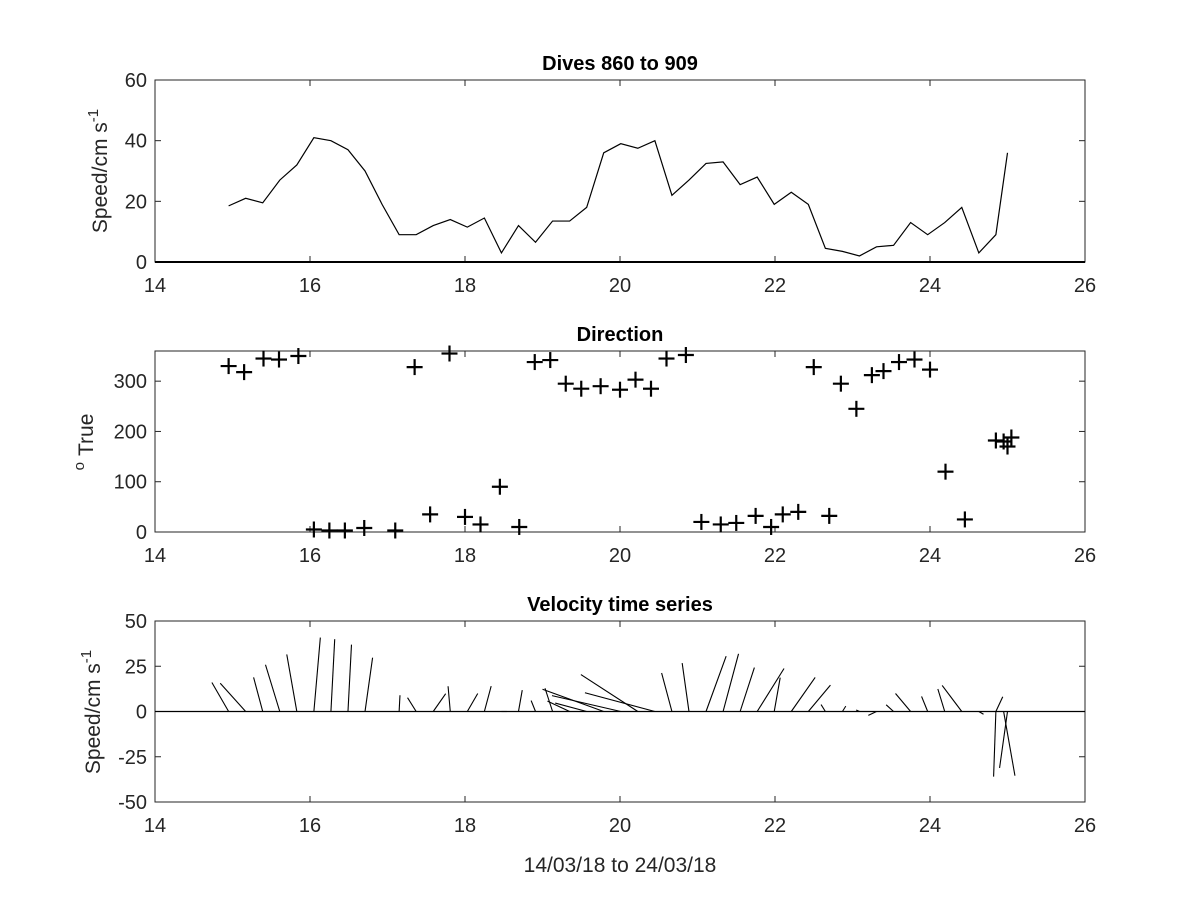 The width and height of the screenshot is (1200, 900). I want to click on speed-x-tick-label: 14, so click(155, 286).